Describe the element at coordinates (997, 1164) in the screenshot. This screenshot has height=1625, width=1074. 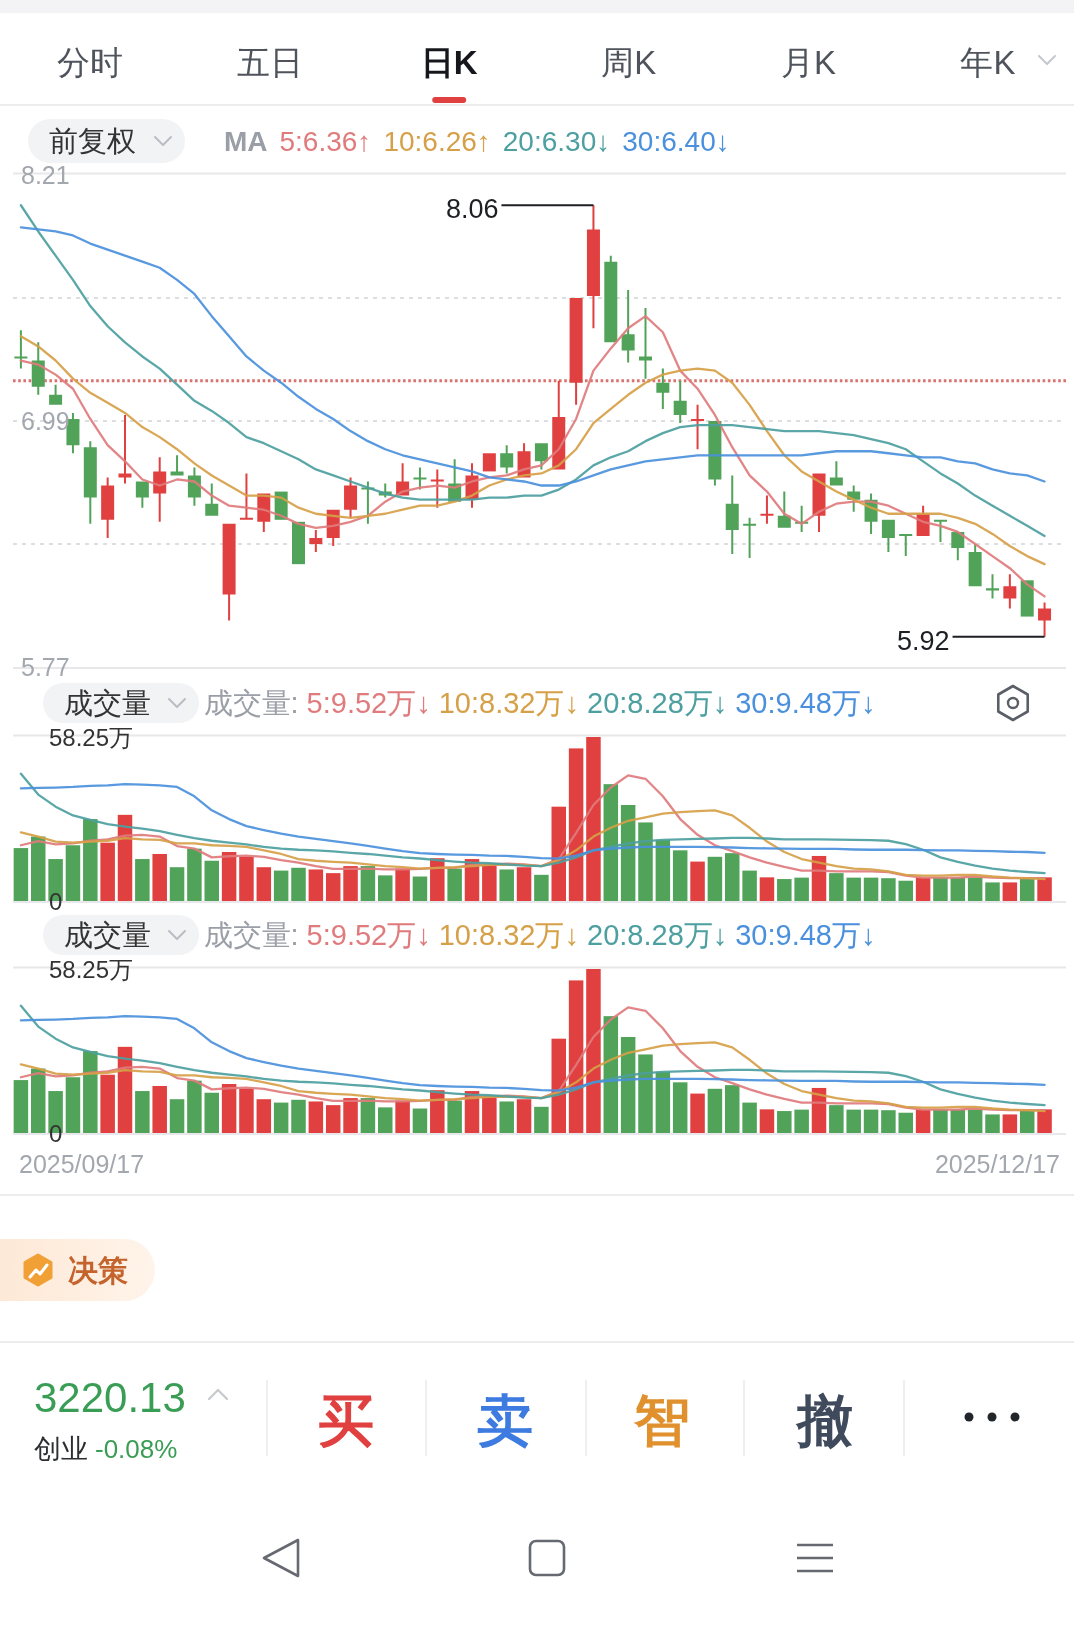
I see `text: 2025/12/17` at that location.